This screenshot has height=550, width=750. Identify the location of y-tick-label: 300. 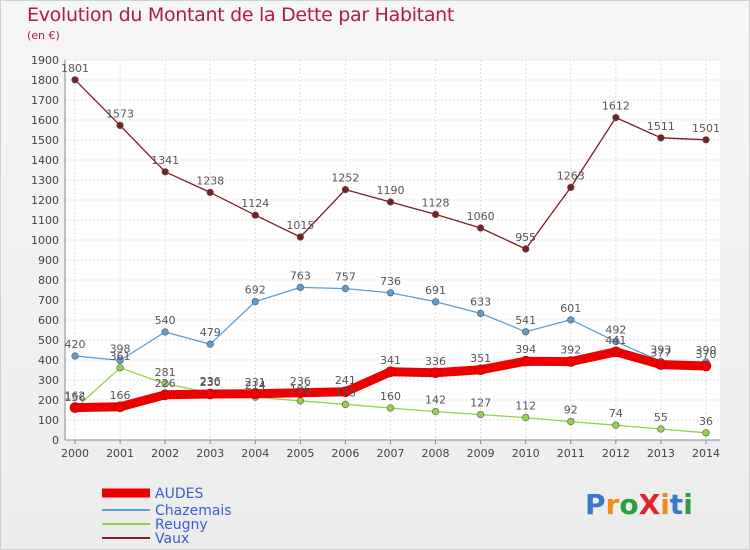
(48, 380).